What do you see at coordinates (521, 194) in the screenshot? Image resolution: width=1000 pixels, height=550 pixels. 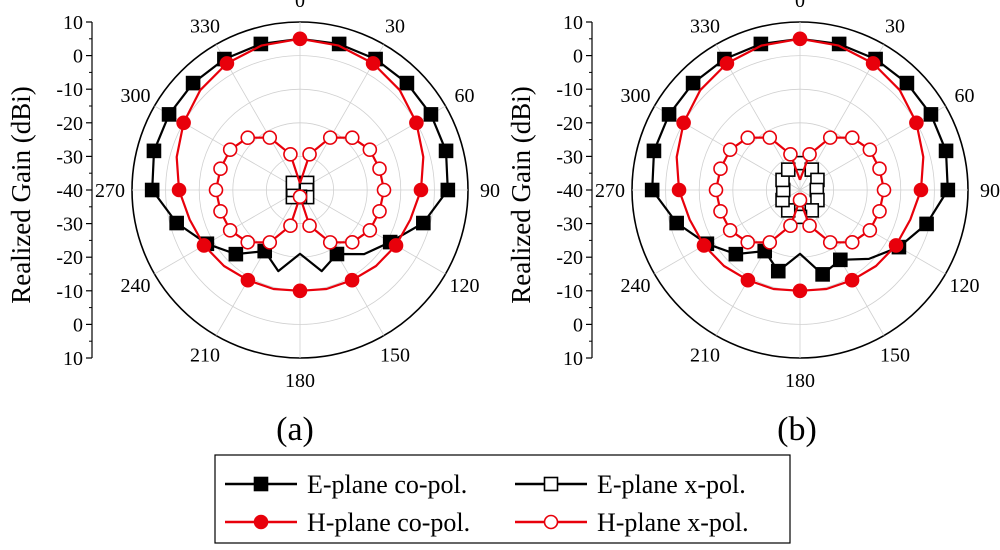 I see `y-axis-label: Realized Gain (dBi)` at bounding box center [521, 194].